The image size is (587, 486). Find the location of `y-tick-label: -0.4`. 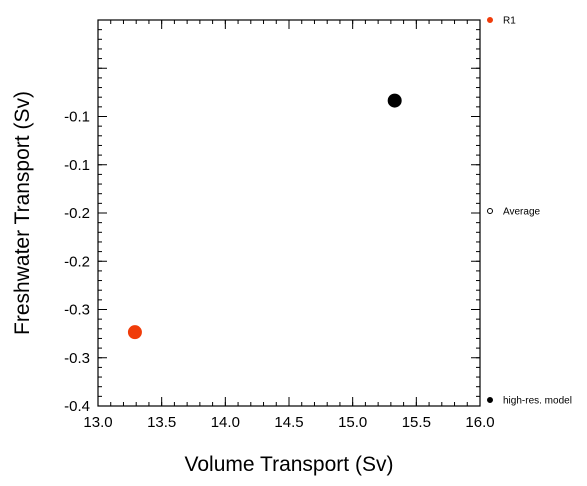

y-tick-label: -0.4 is located at coordinates (77, 406).